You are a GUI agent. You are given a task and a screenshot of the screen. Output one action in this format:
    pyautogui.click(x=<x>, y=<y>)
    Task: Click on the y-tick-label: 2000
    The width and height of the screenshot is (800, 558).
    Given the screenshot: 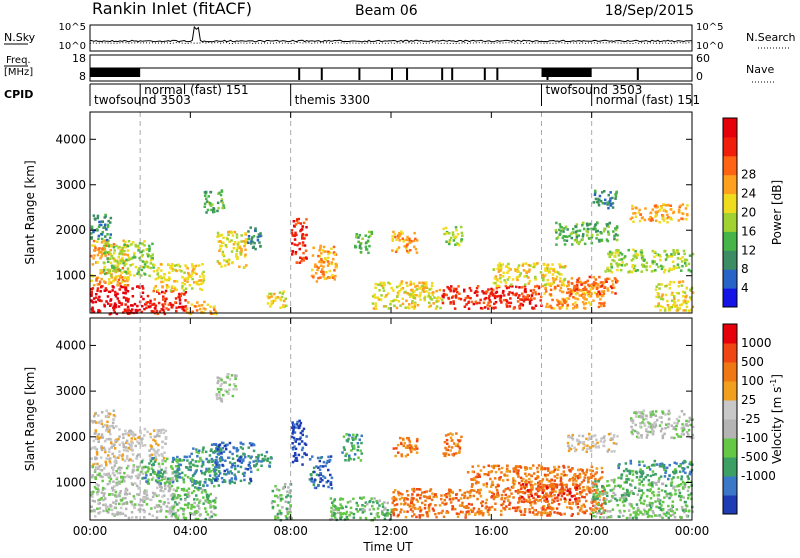 What is the action you would take?
    pyautogui.click(x=70, y=230)
    